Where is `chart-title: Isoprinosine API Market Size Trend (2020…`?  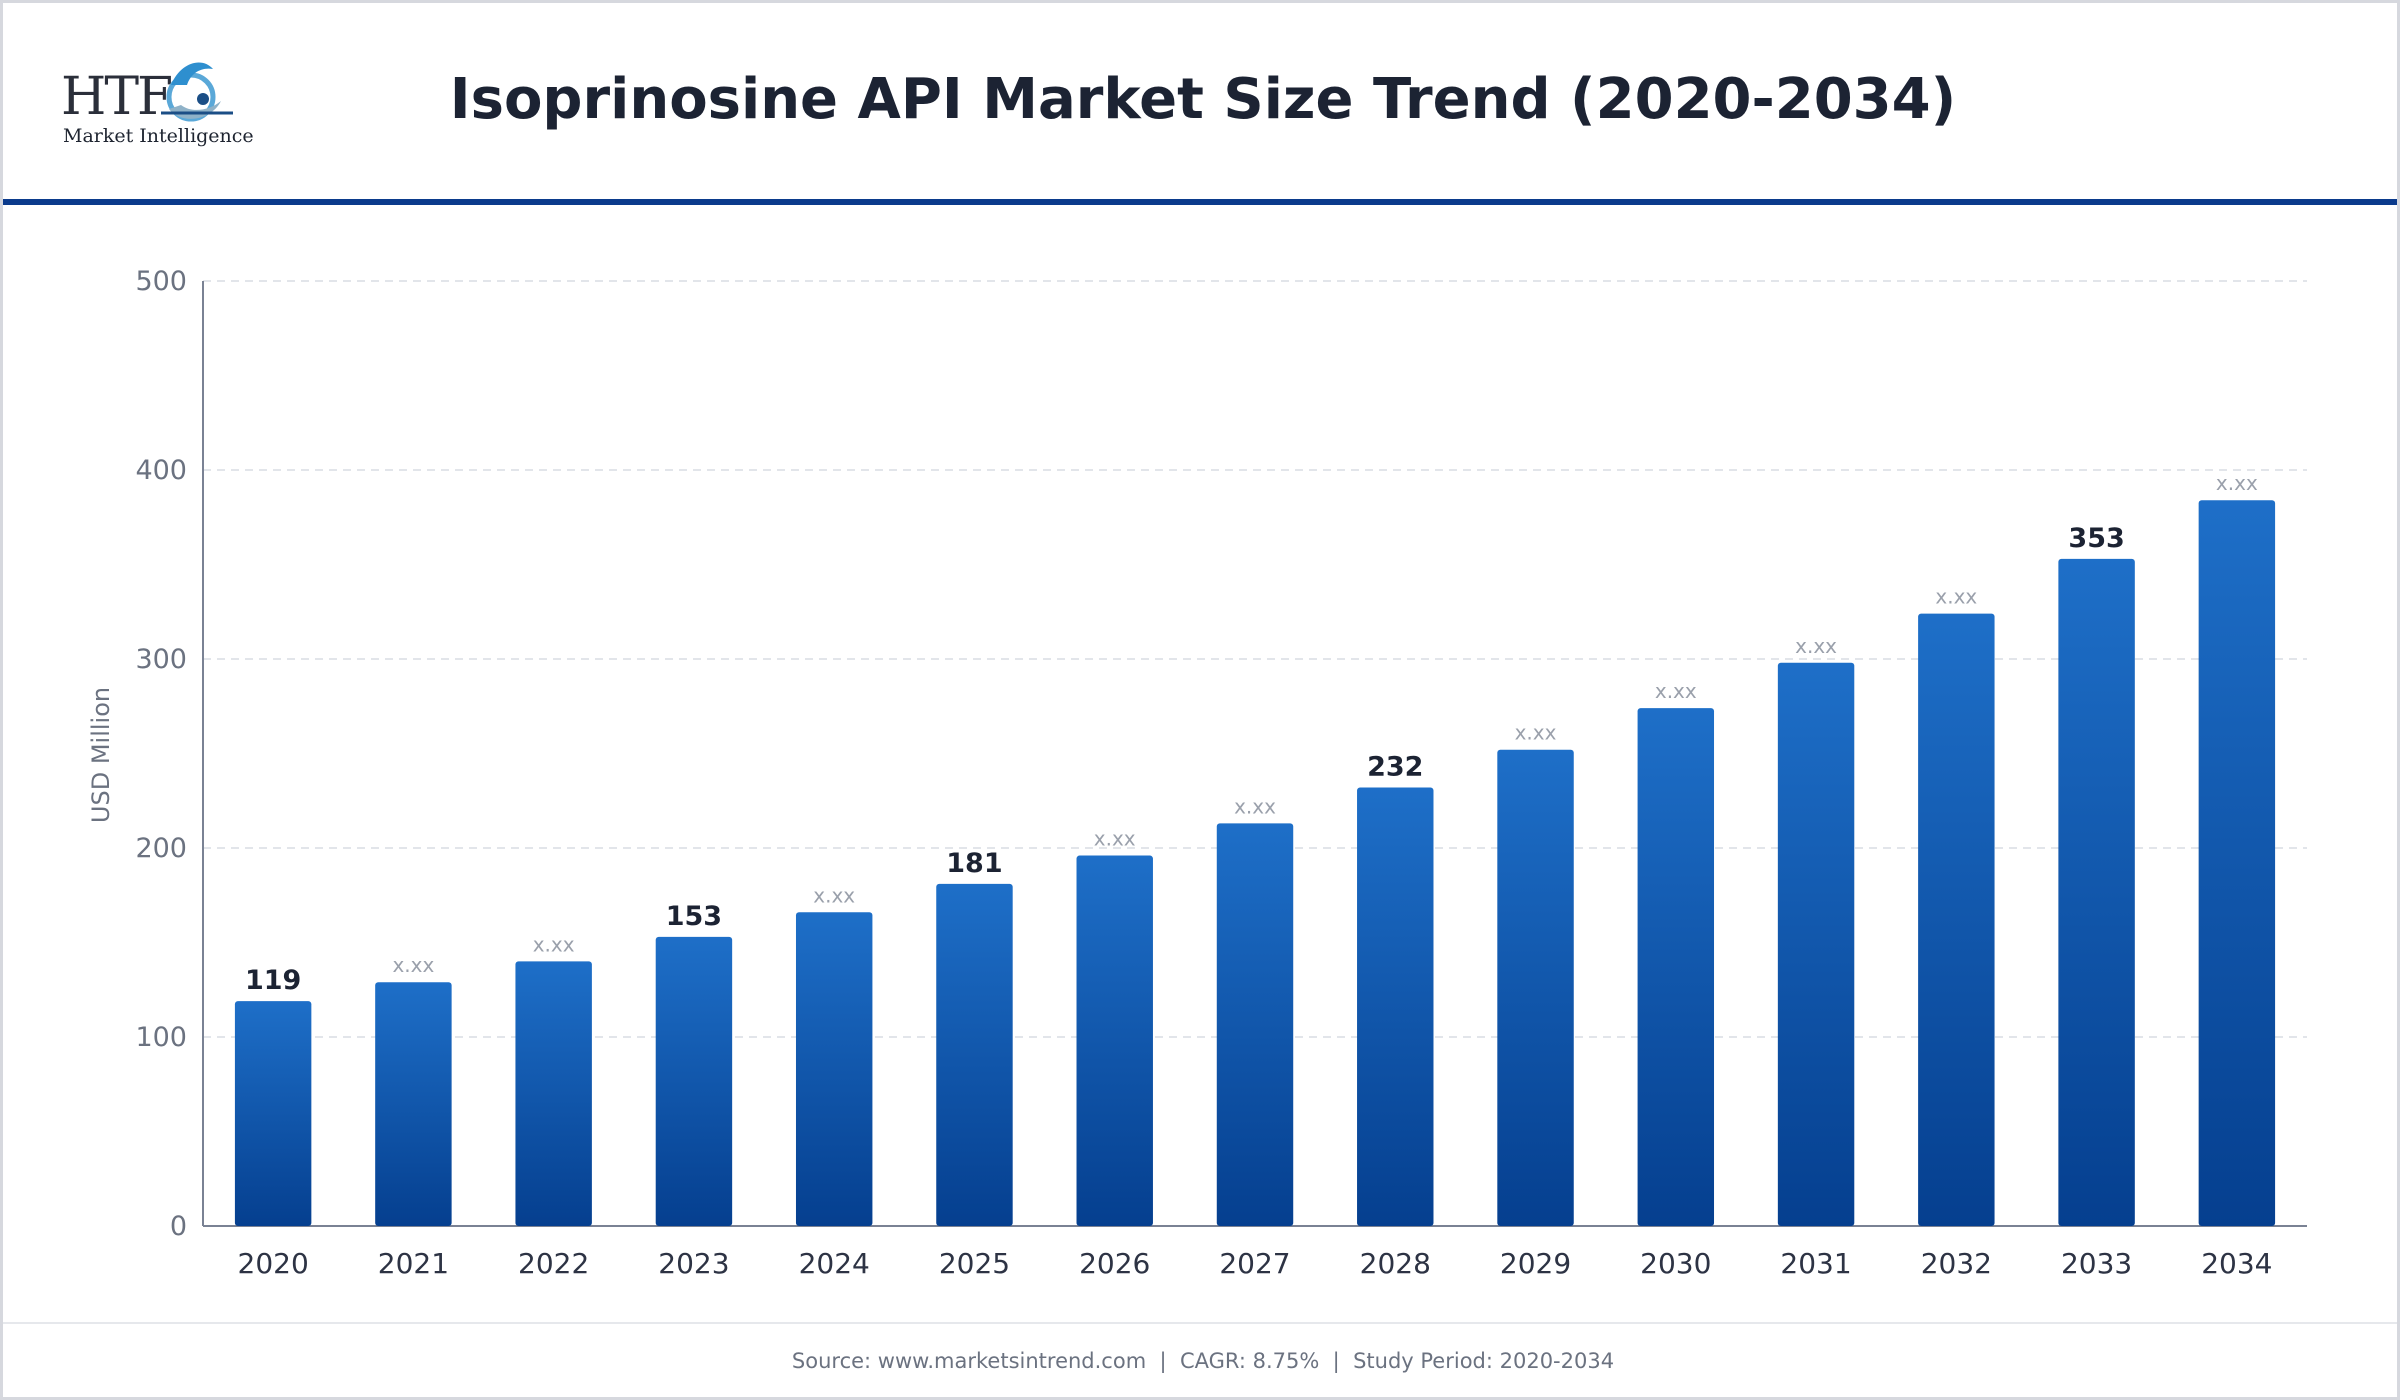 chart-title: Isoprinosine API Market Size Trend (2020… is located at coordinates (1203, 99).